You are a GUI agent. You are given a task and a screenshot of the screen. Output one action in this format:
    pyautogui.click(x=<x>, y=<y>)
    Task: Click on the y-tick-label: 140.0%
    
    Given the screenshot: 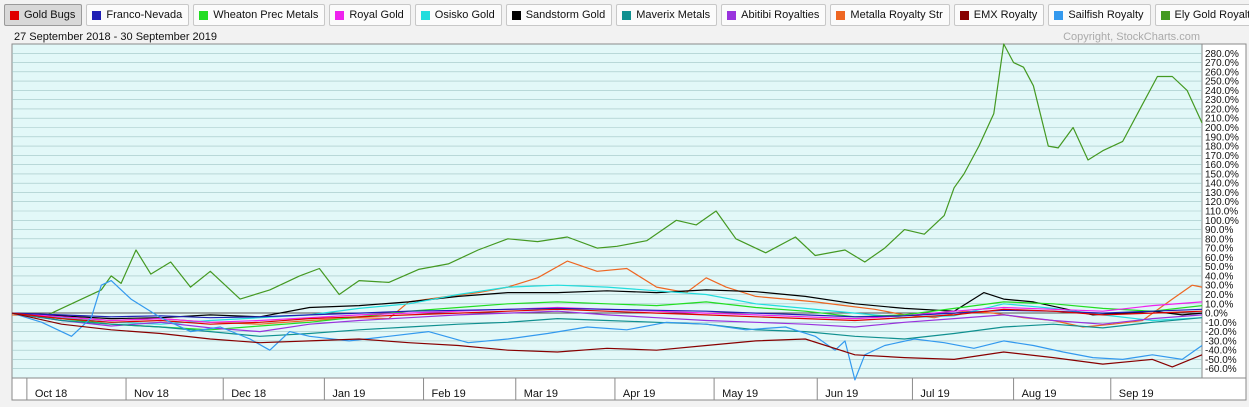 What is the action you would take?
    pyautogui.click(x=1222, y=184)
    